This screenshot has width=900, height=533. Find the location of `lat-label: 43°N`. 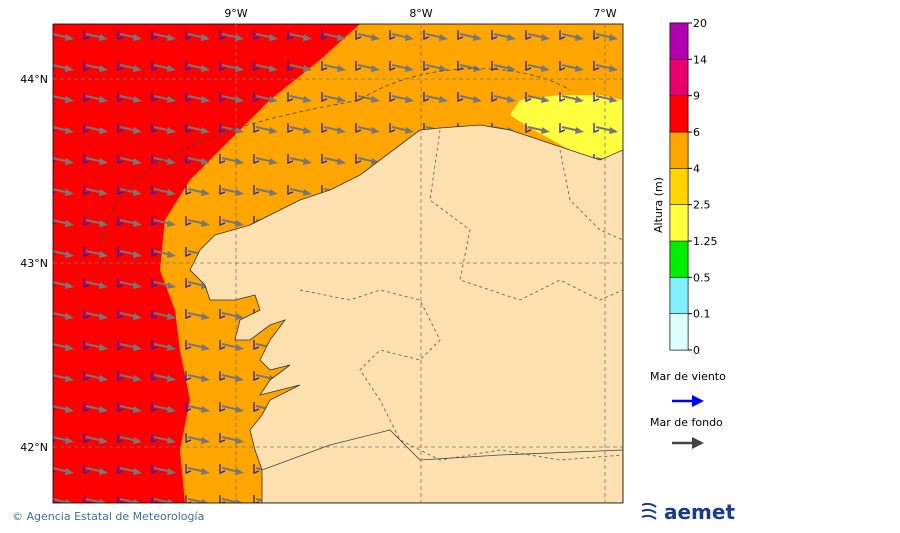

lat-label: 43°N is located at coordinates (34, 263).